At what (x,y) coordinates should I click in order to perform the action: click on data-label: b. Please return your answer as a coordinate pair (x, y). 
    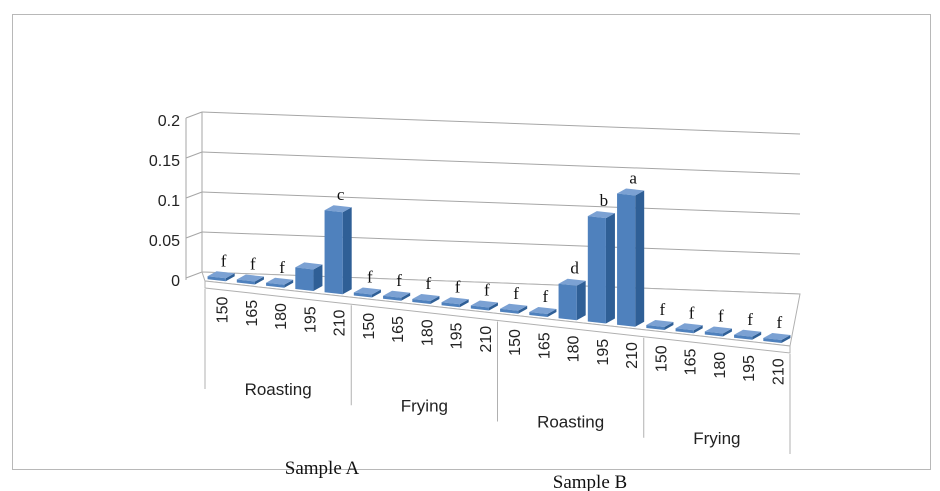
    Looking at the image, I should click on (604, 200).